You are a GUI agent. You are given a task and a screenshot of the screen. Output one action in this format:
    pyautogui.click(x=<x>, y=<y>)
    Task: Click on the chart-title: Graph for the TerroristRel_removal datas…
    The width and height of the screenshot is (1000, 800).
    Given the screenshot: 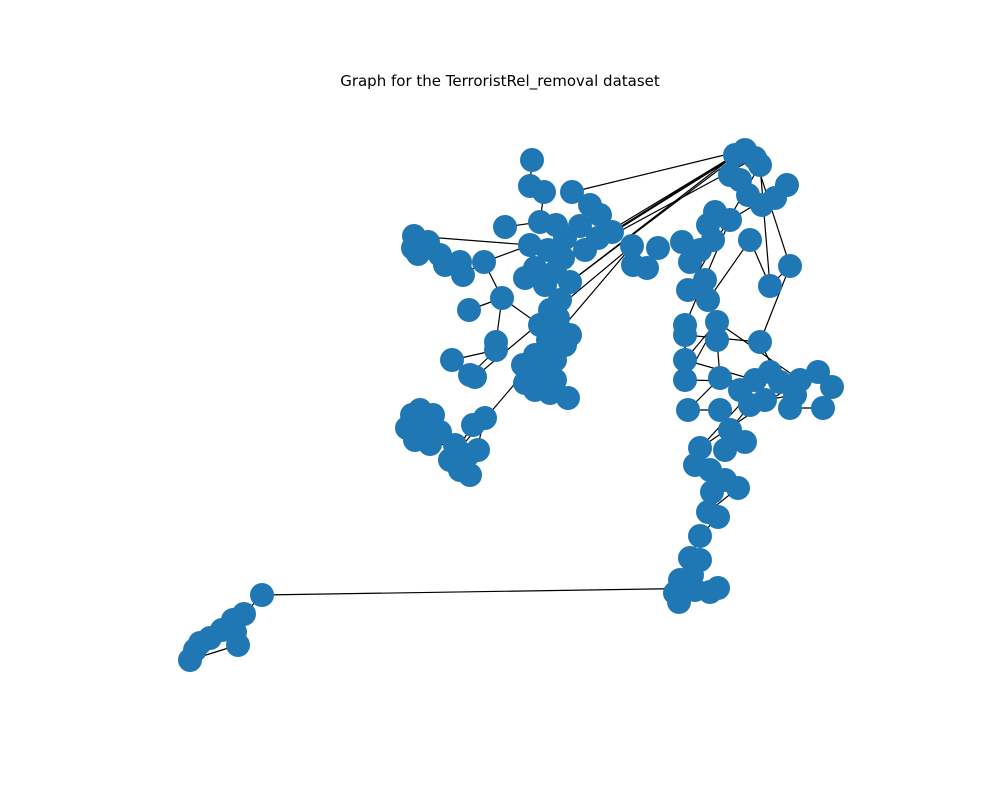 What is the action you would take?
    pyautogui.click(x=500, y=81)
    